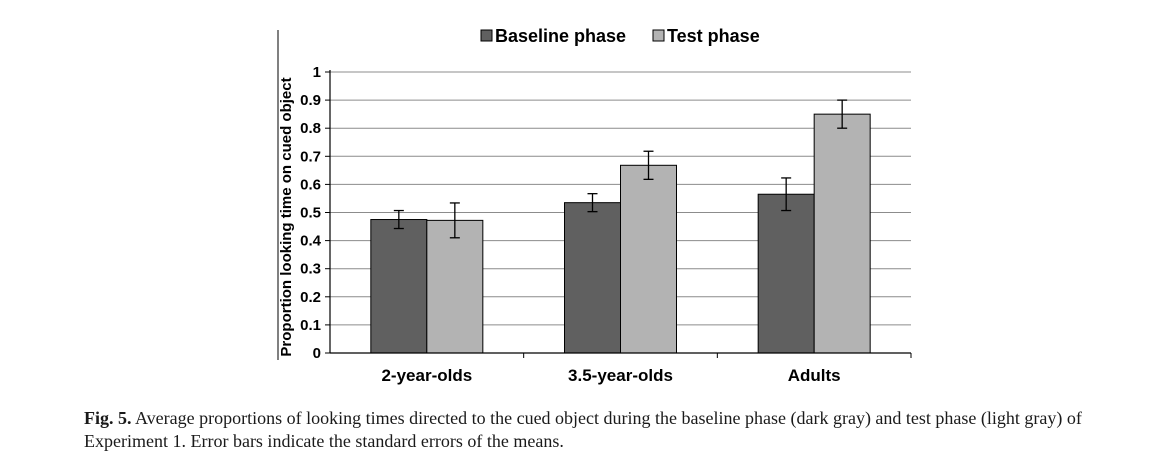  What do you see at coordinates (814, 375) in the screenshot?
I see `x-tick-label: Adults` at bounding box center [814, 375].